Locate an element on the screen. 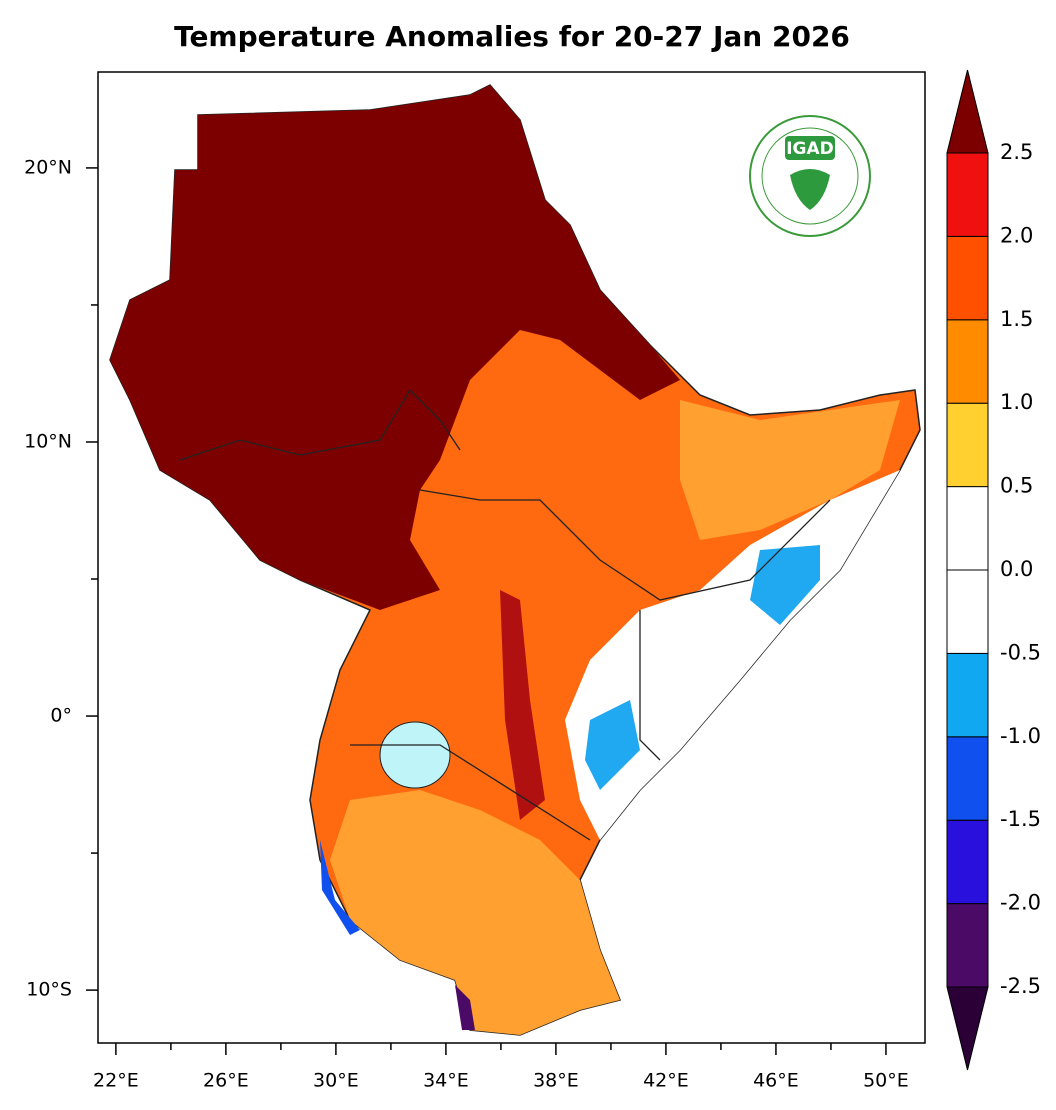 This screenshot has width=1056, height=1110. y-tick-label: 10°N is located at coordinates (48, 441).